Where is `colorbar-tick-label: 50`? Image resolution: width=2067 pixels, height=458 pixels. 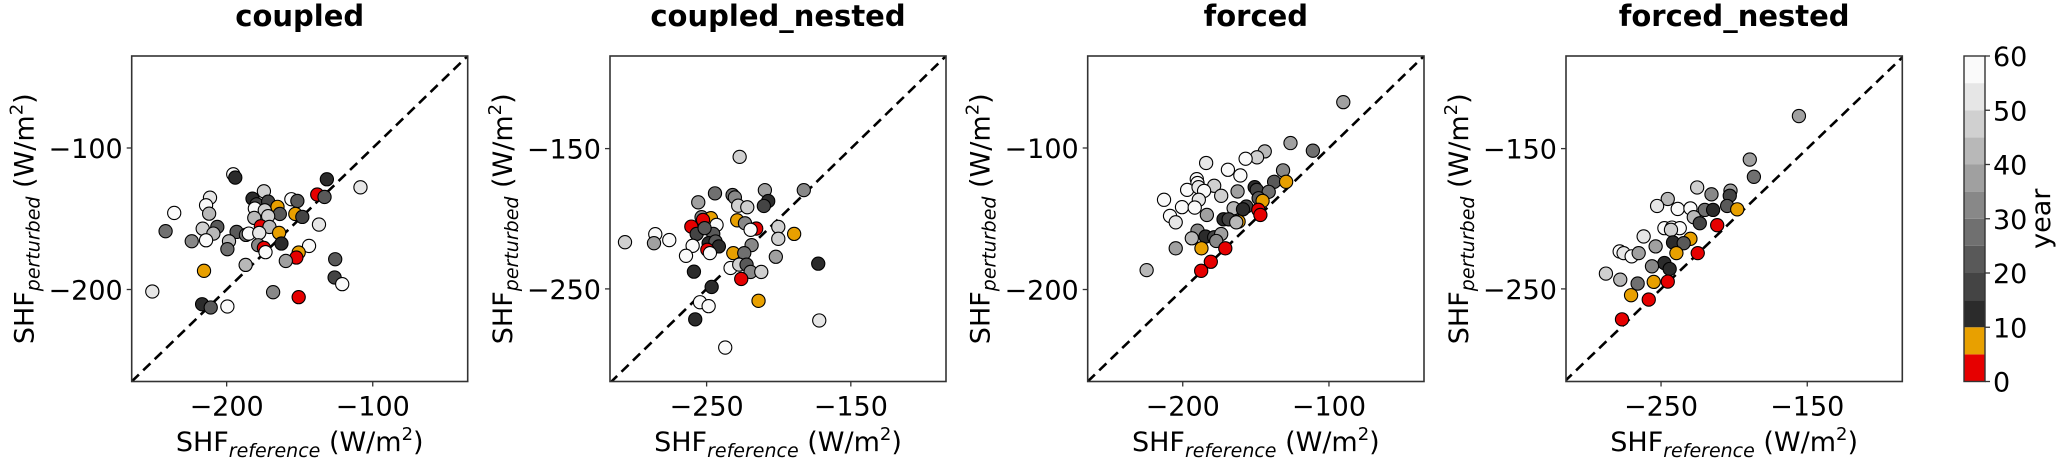 colorbar-tick-label: 50 is located at coordinates (2010, 111).